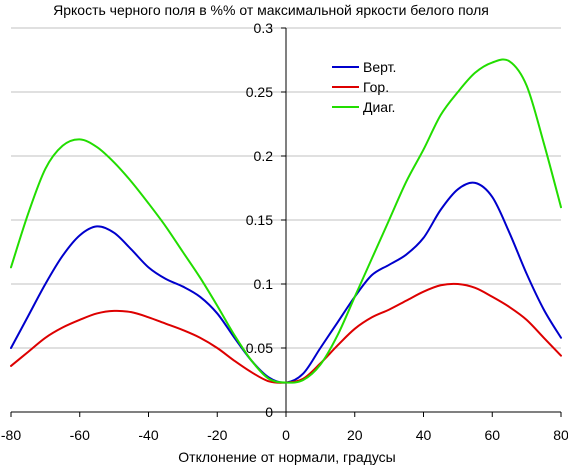 This screenshot has height=468, width=568. I want to click on legend-label-diagonal: Диаг., so click(379, 107).